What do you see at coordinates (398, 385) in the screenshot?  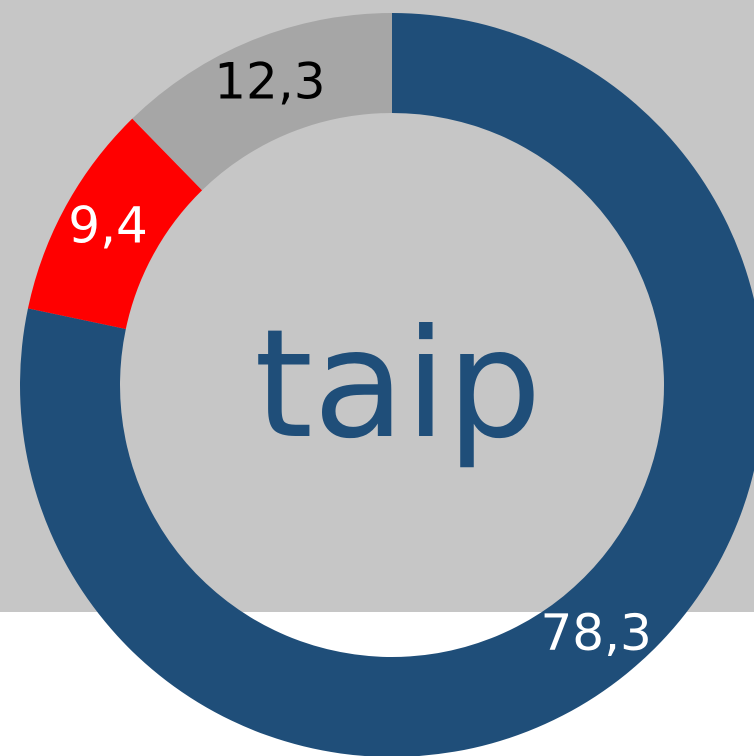 I see `center-label: taip` at bounding box center [398, 385].